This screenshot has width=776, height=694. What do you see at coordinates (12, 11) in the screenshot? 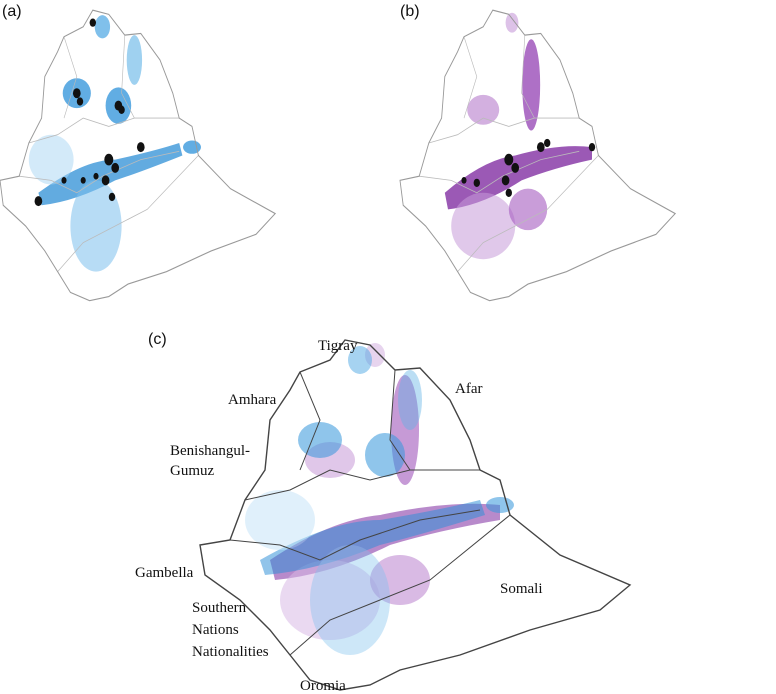
I see `panel-label: (a)` at bounding box center [12, 11].